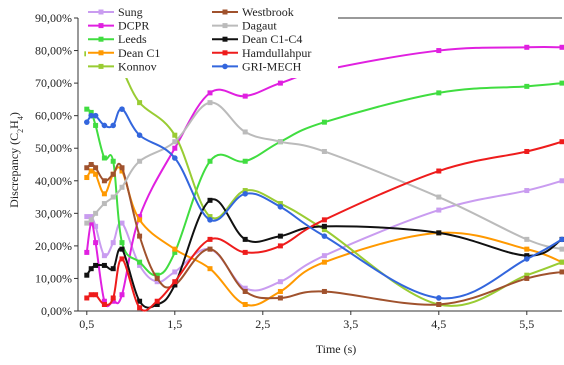 This screenshot has height=365, width=564. What do you see at coordinates (53, 278) in the screenshot?
I see `y-tick-label: 10,00%` at bounding box center [53, 278].